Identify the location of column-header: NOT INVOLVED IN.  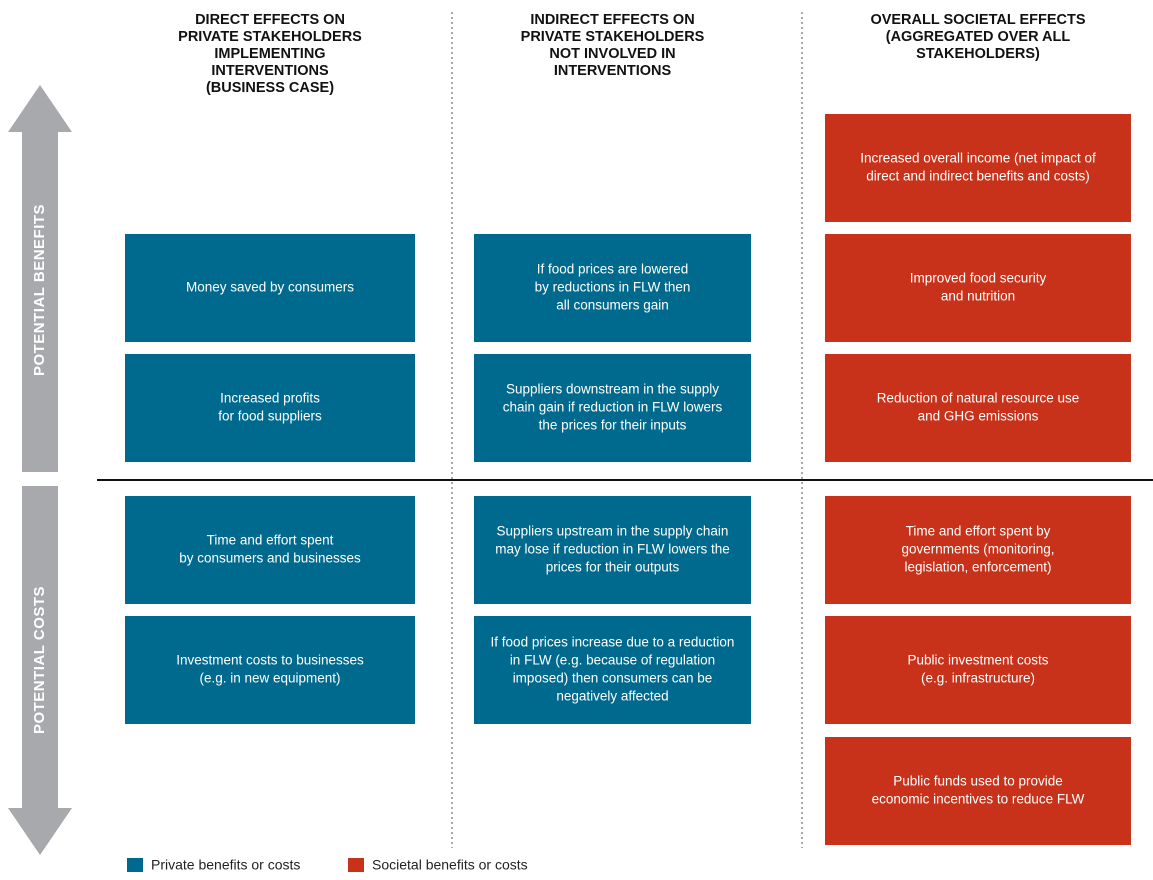
(612, 54).